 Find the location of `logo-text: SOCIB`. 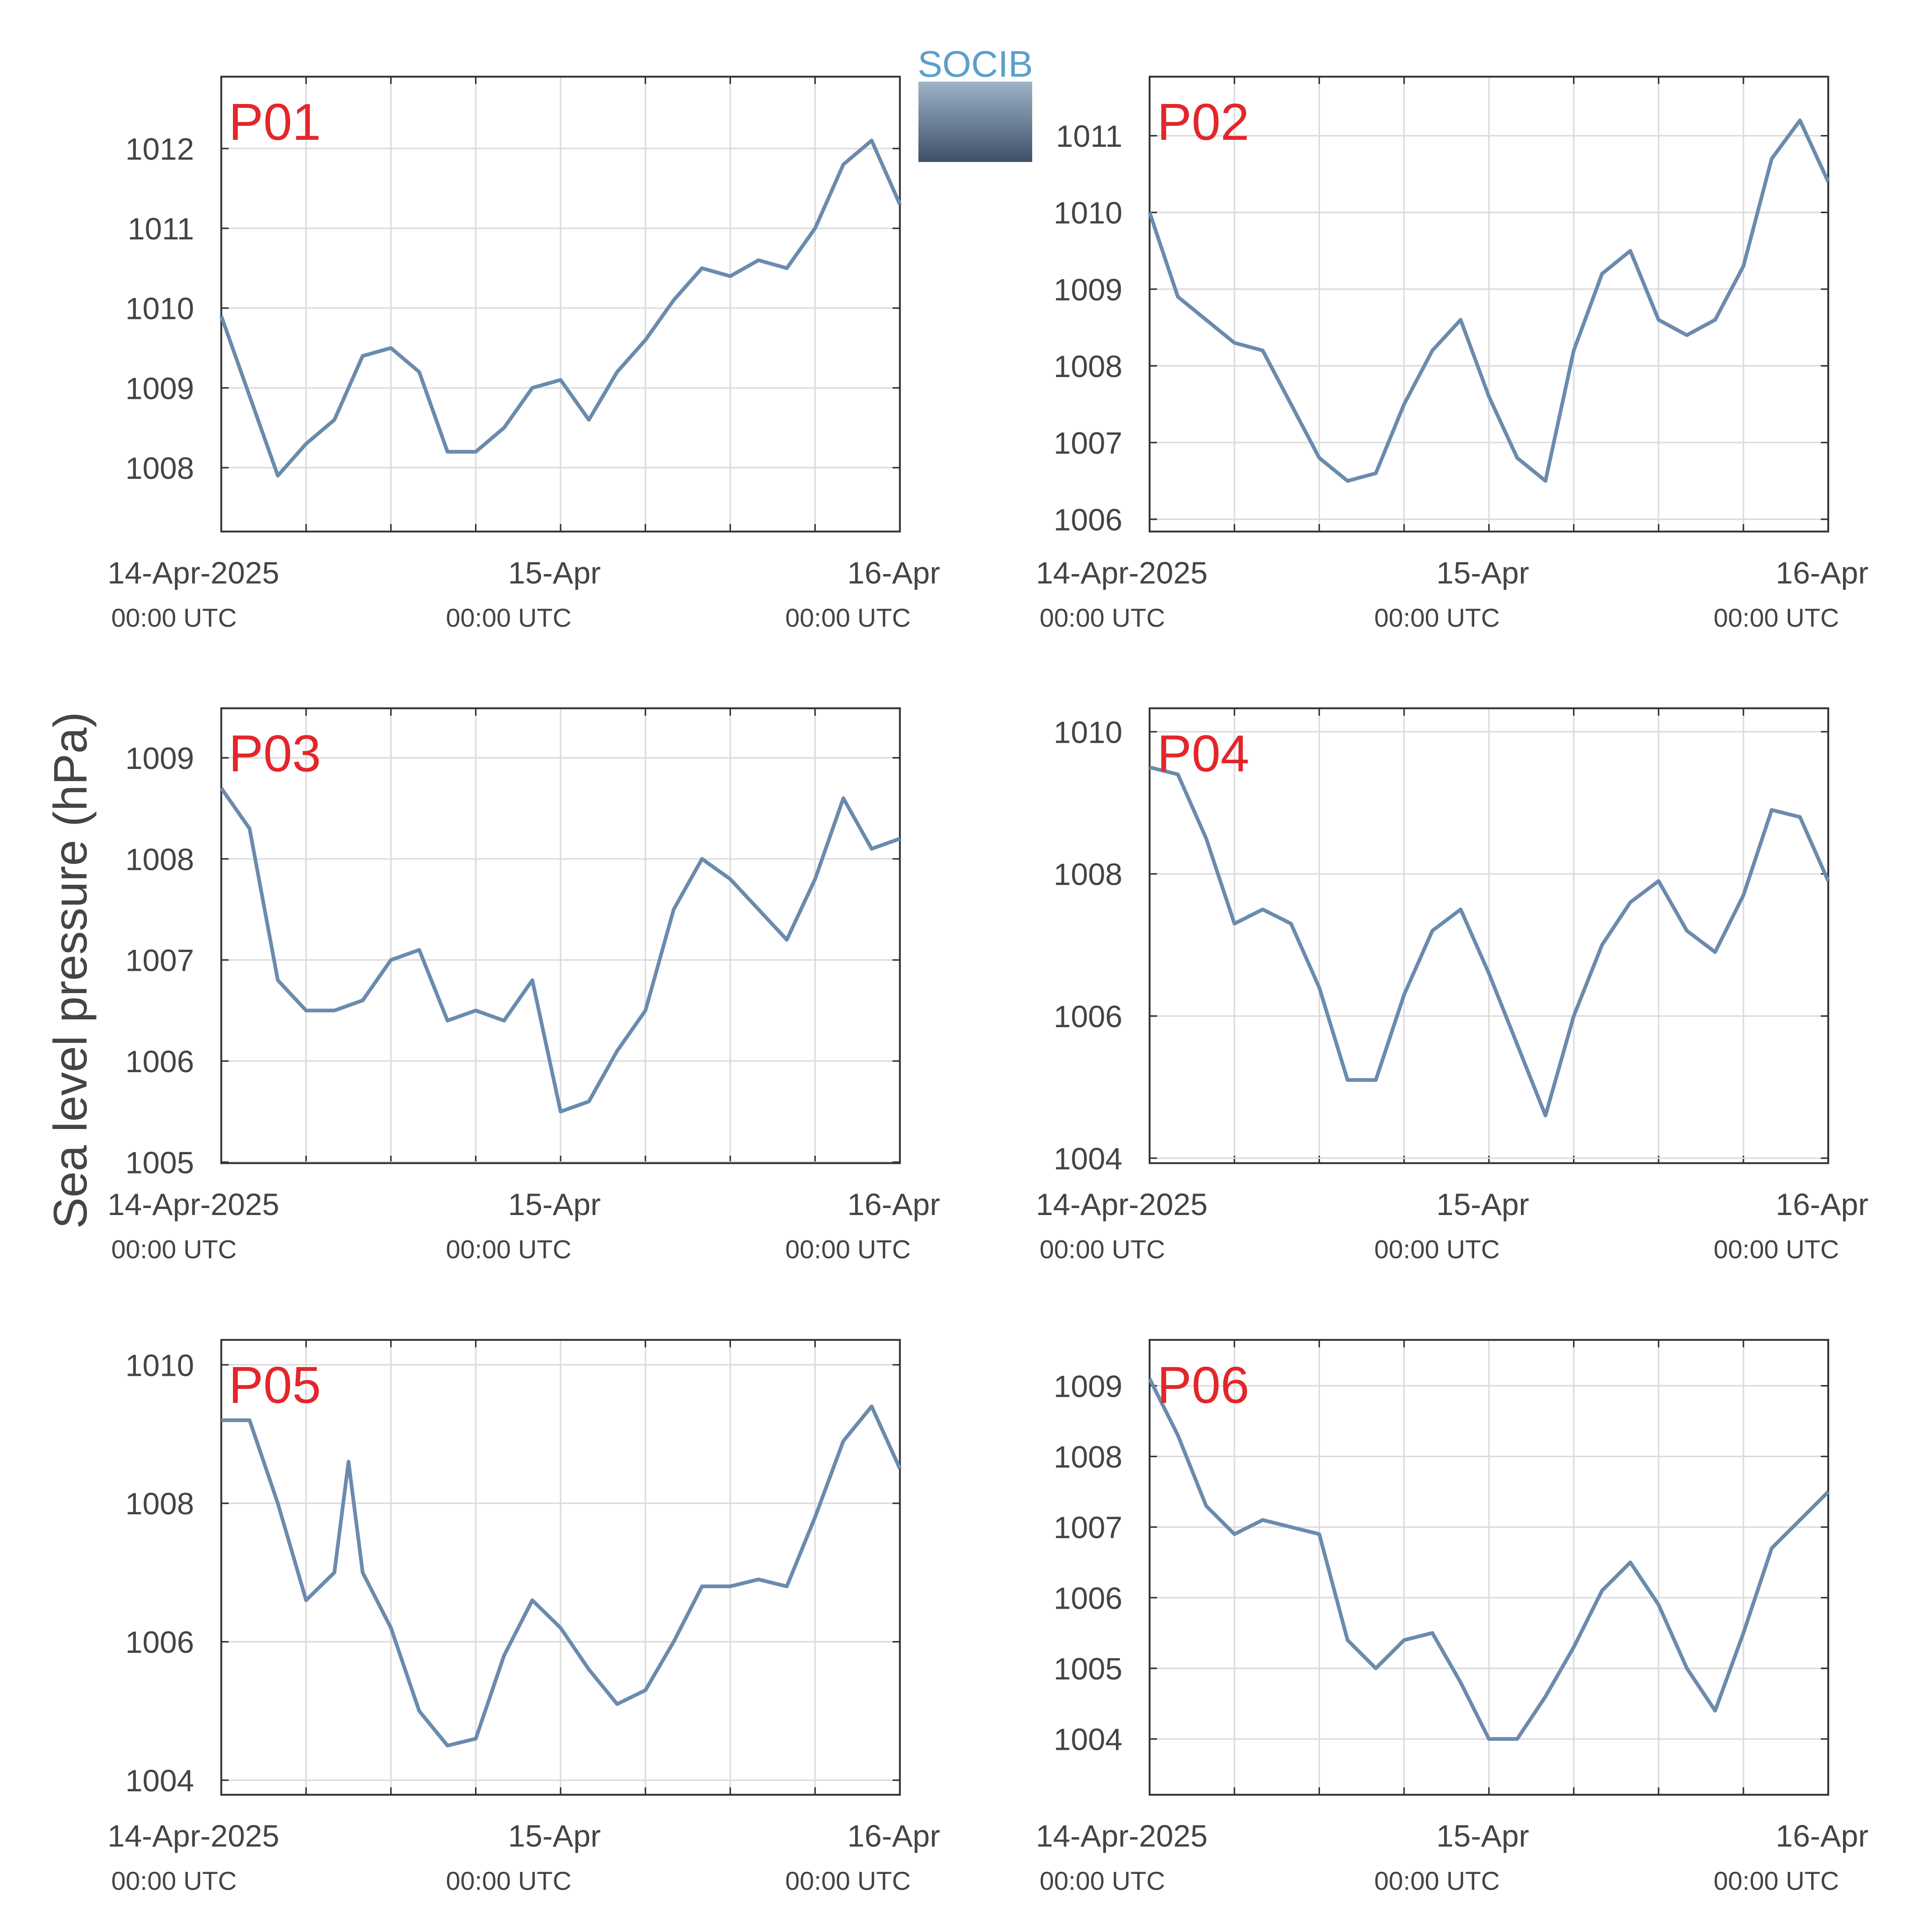

logo-text: SOCIB is located at coordinates (975, 64).